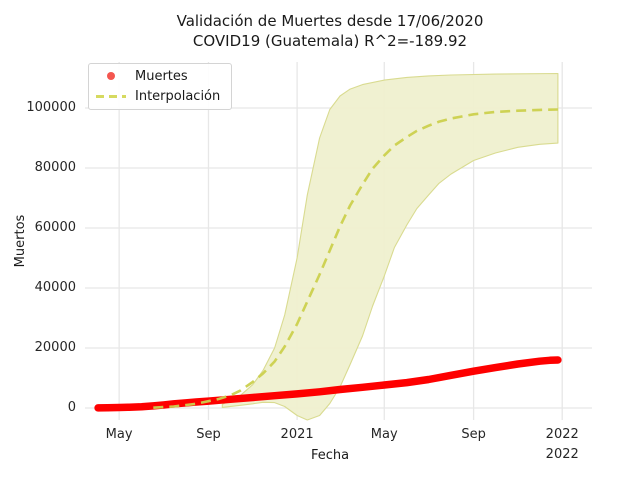 This screenshot has height=480, width=640. I want to click on legend: Muertes Interpolación, so click(160, 86).